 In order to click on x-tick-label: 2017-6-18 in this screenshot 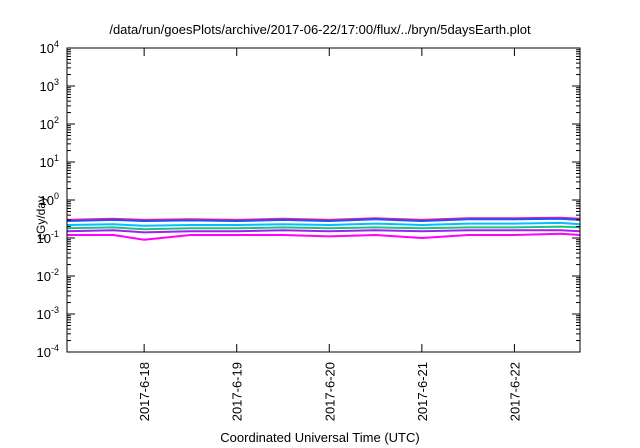, I will do `click(144, 391)`.